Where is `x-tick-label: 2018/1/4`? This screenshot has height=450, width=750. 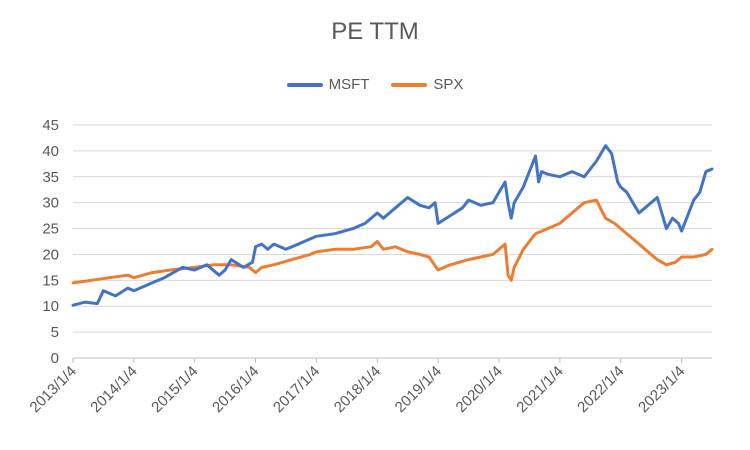
x-tick-label: 2018/1/4 is located at coordinates (357, 389).